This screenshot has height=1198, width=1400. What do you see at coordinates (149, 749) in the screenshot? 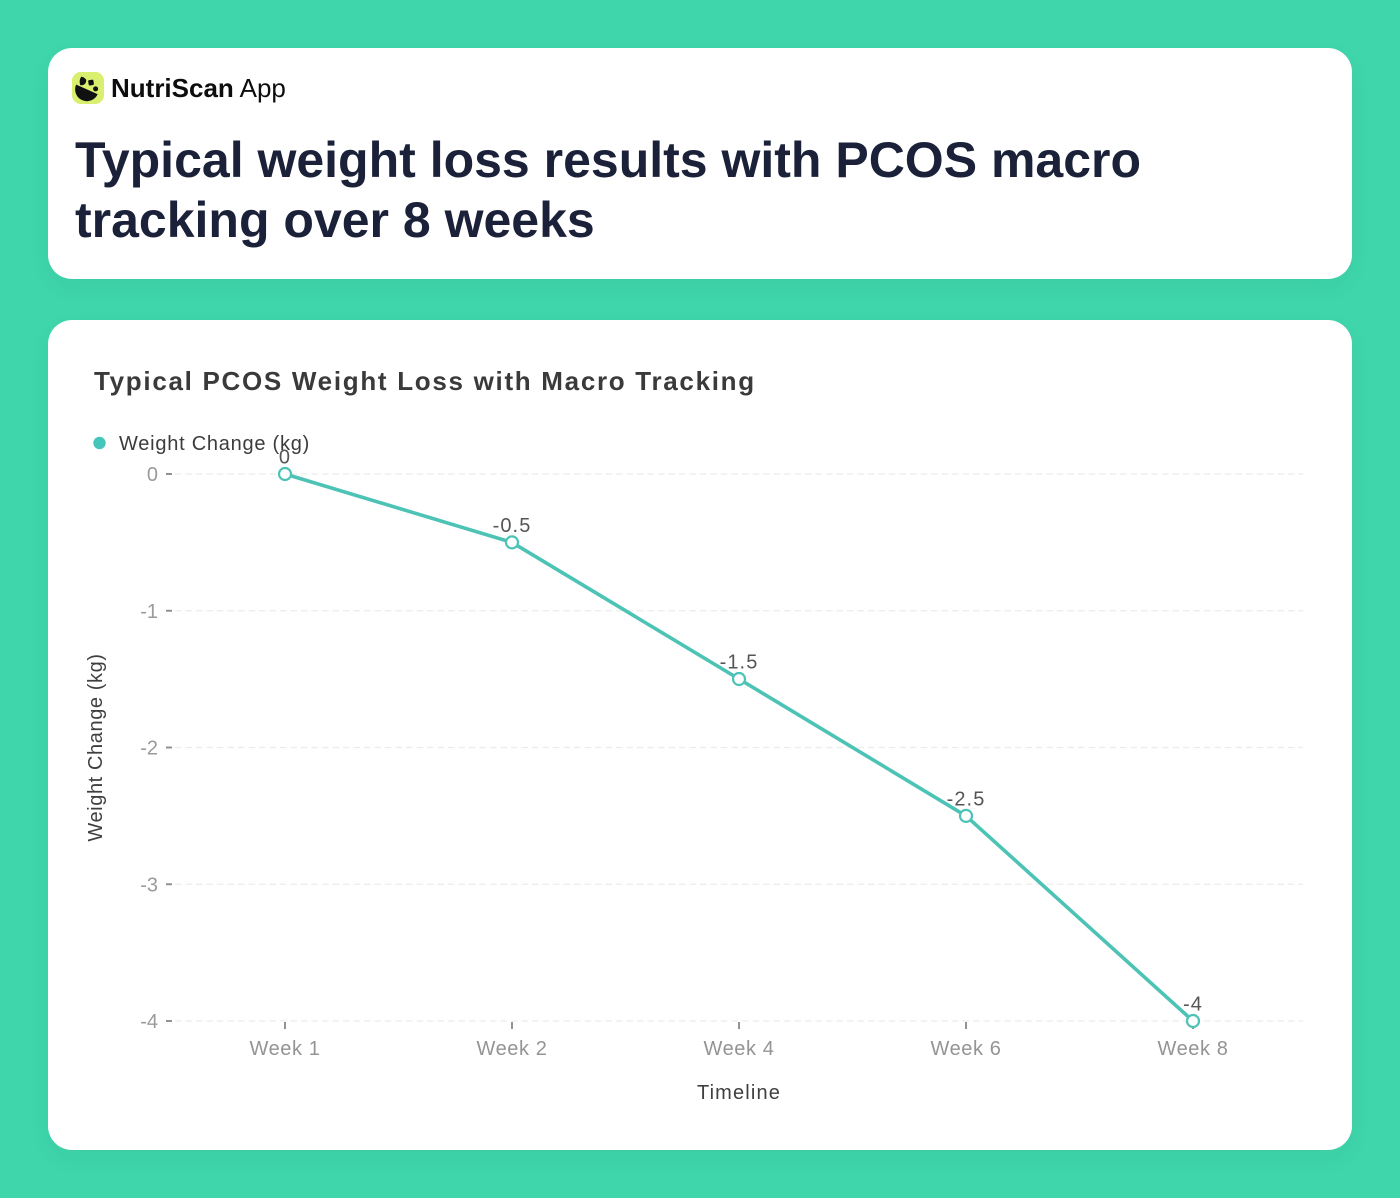
I see `svg-text: -2` at bounding box center [149, 749].